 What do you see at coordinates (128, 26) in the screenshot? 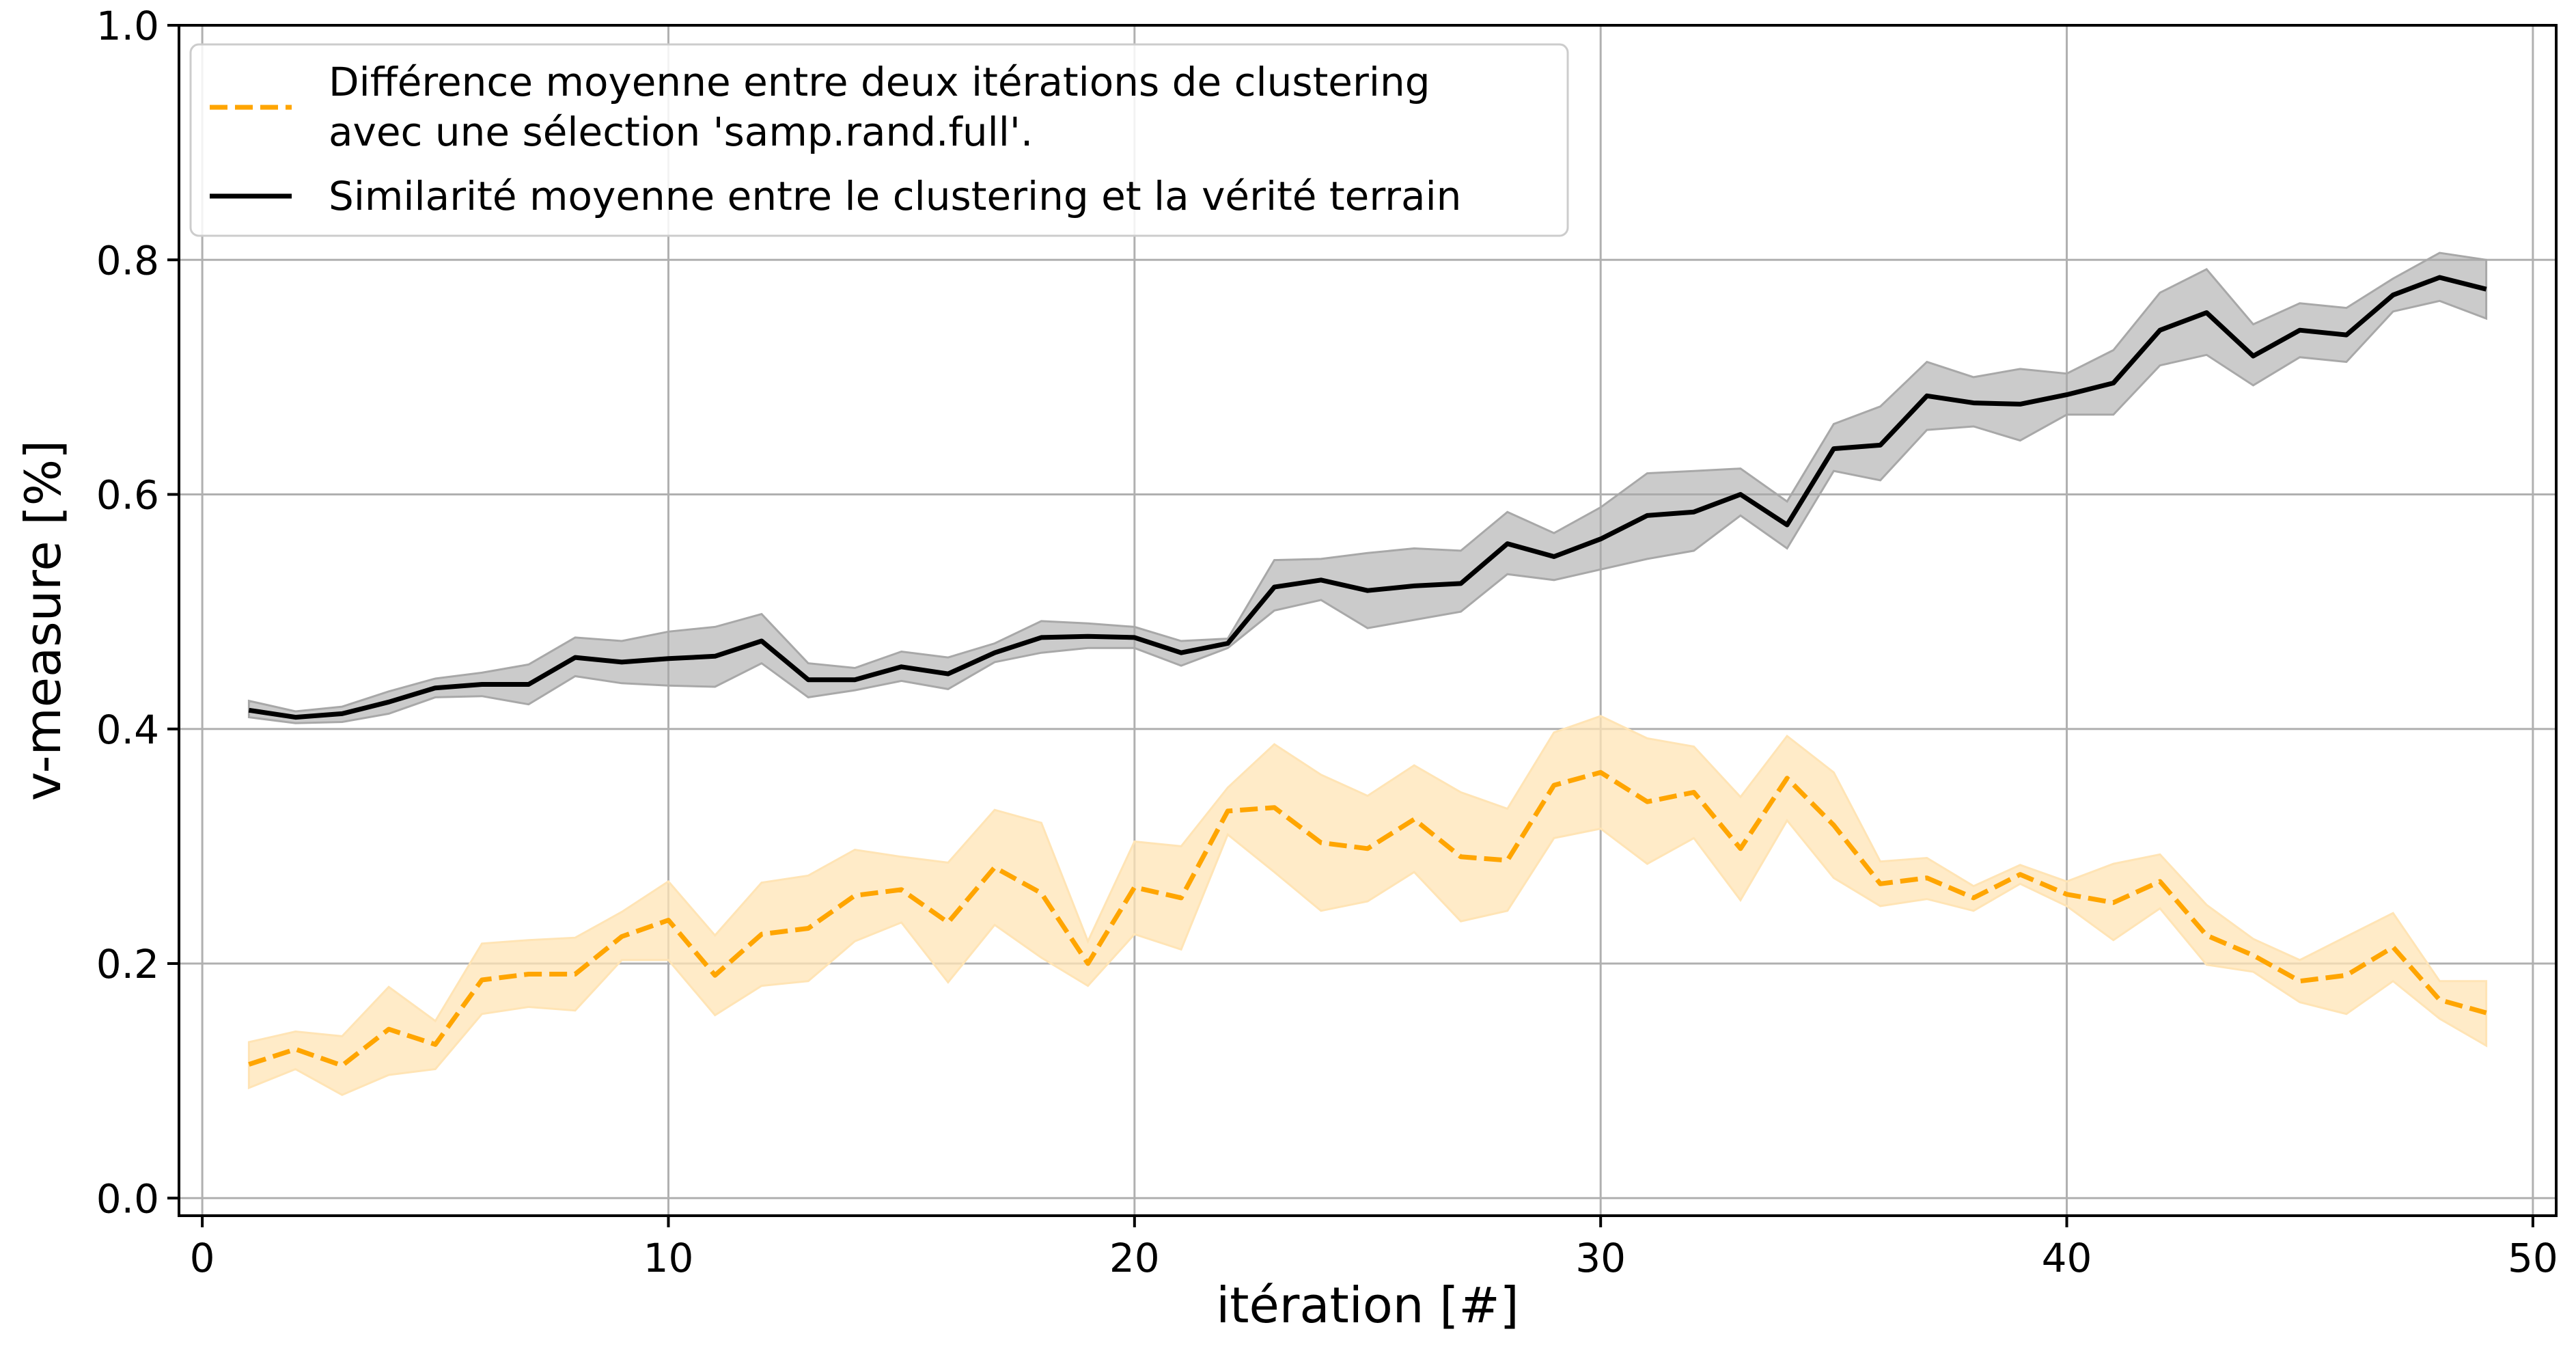
I see `y-tick-label: 1.0` at bounding box center [128, 26].